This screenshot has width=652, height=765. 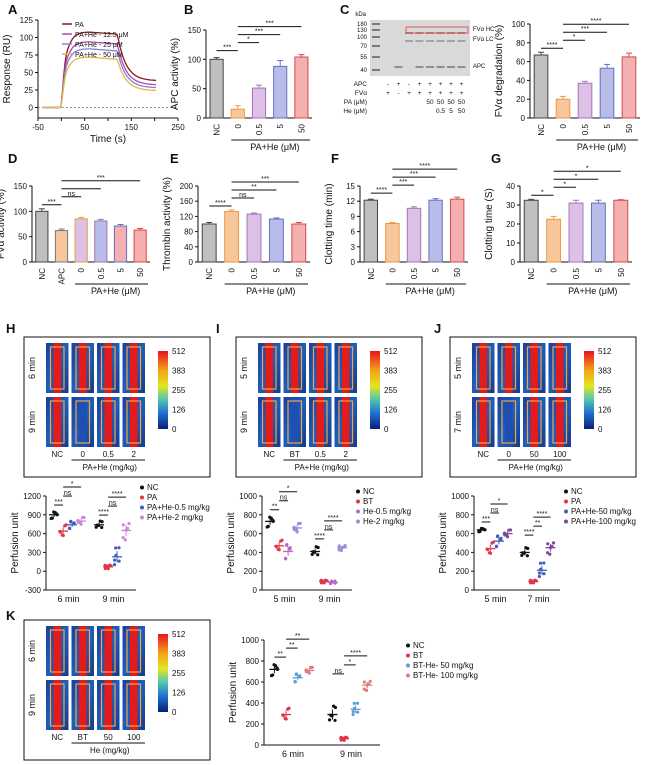 What do you see at coordinates (231, 542) in the screenshot?
I see `y-axis-title-I: Perfusion unit` at bounding box center [231, 542].